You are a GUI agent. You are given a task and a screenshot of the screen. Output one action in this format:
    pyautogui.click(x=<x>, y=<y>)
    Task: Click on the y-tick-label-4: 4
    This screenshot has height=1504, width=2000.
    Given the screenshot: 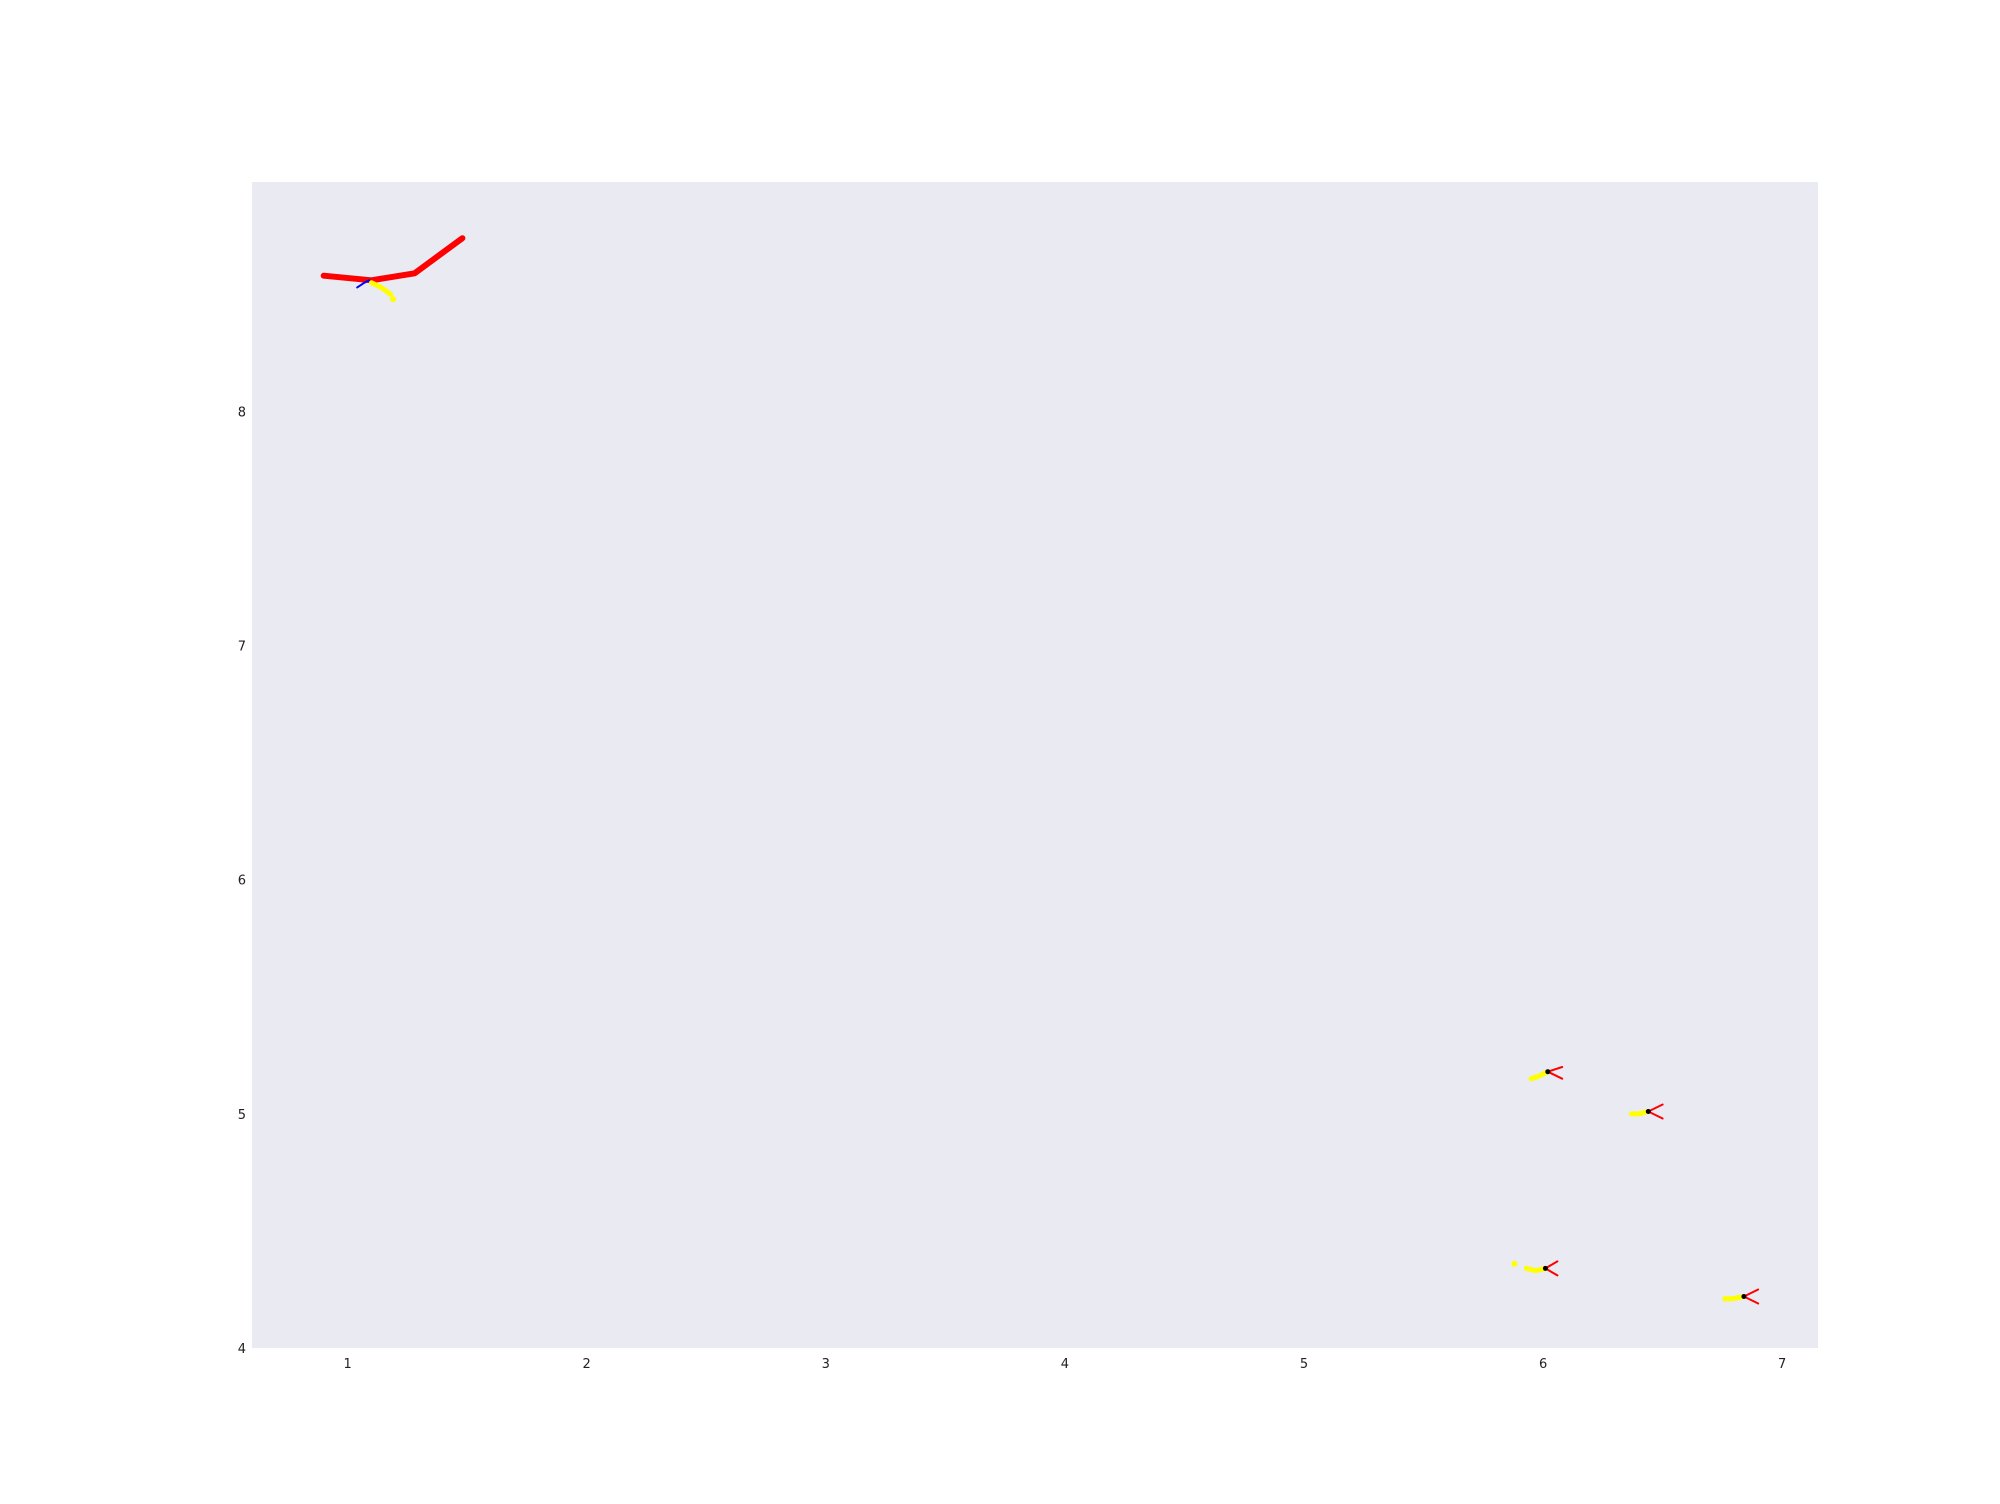 What is the action you would take?
    pyautogui.click(x=242, y=1349)
    